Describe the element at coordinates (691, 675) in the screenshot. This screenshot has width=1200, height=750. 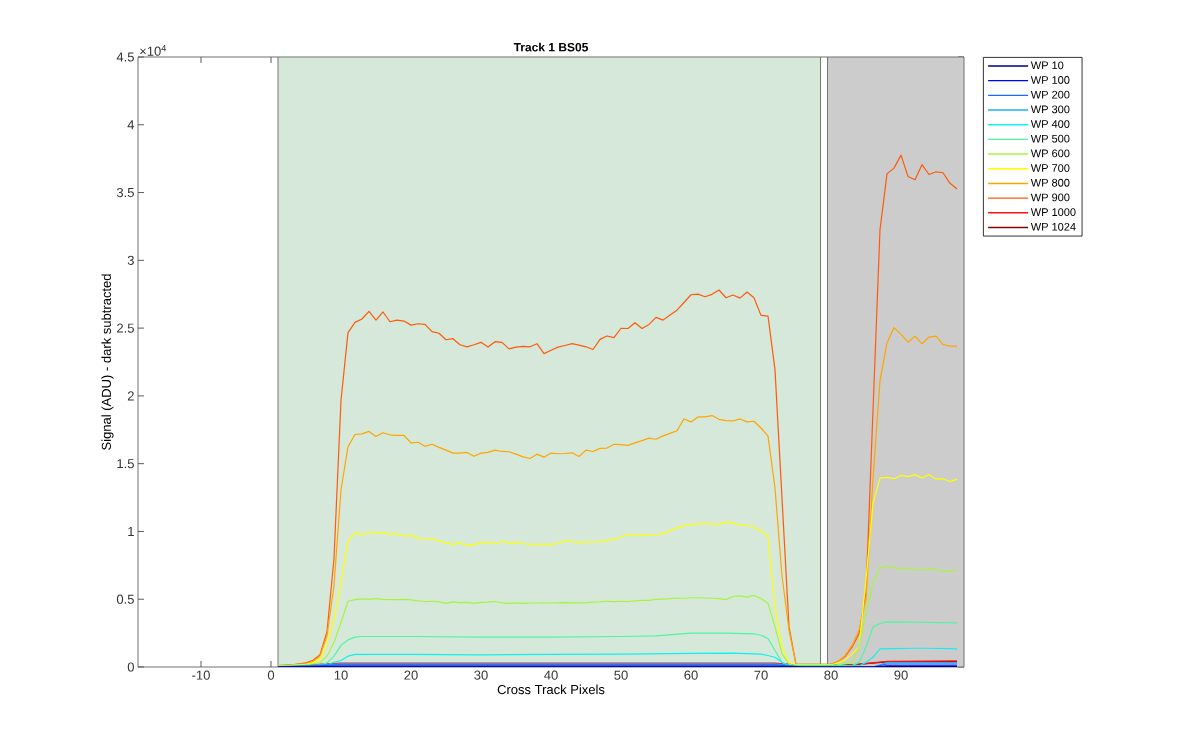
I see `x-tick-label: 60` at that location.